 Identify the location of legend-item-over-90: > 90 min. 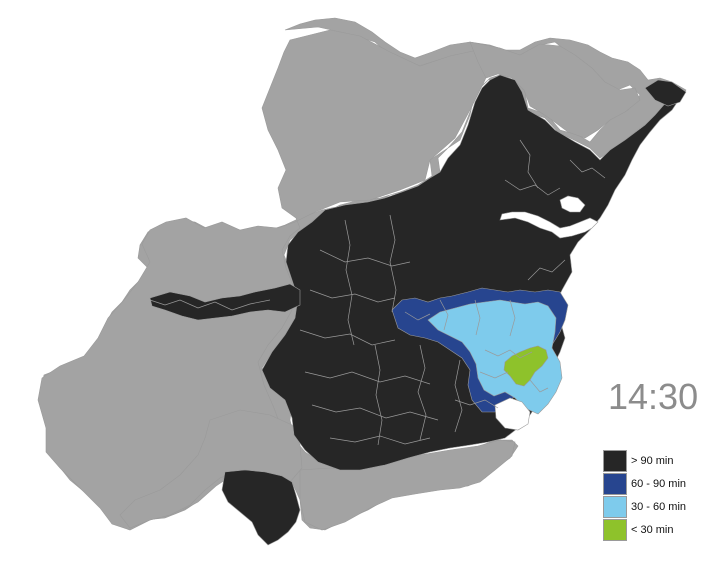
(644, 461).